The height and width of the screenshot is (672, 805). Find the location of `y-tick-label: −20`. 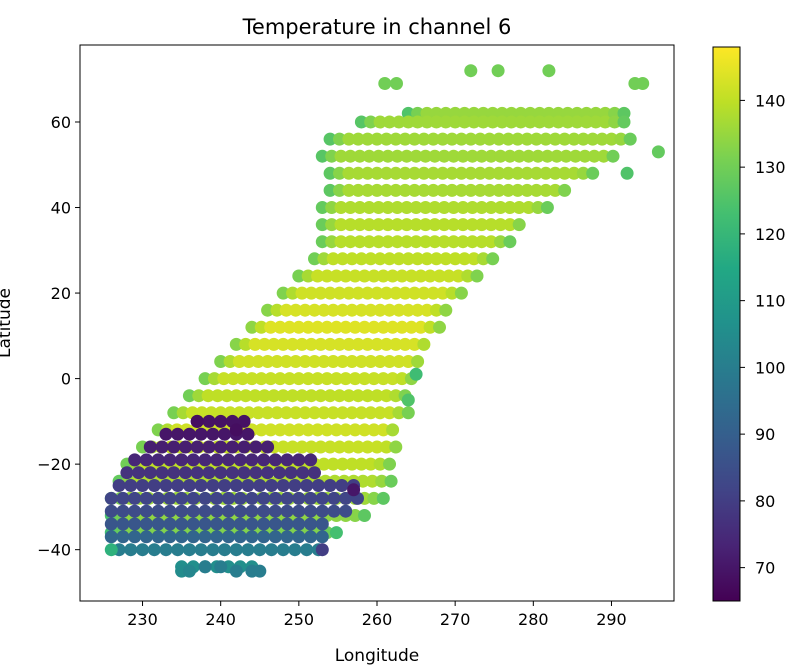

y-tick-label: −20 is located at coordinates (54, 464).